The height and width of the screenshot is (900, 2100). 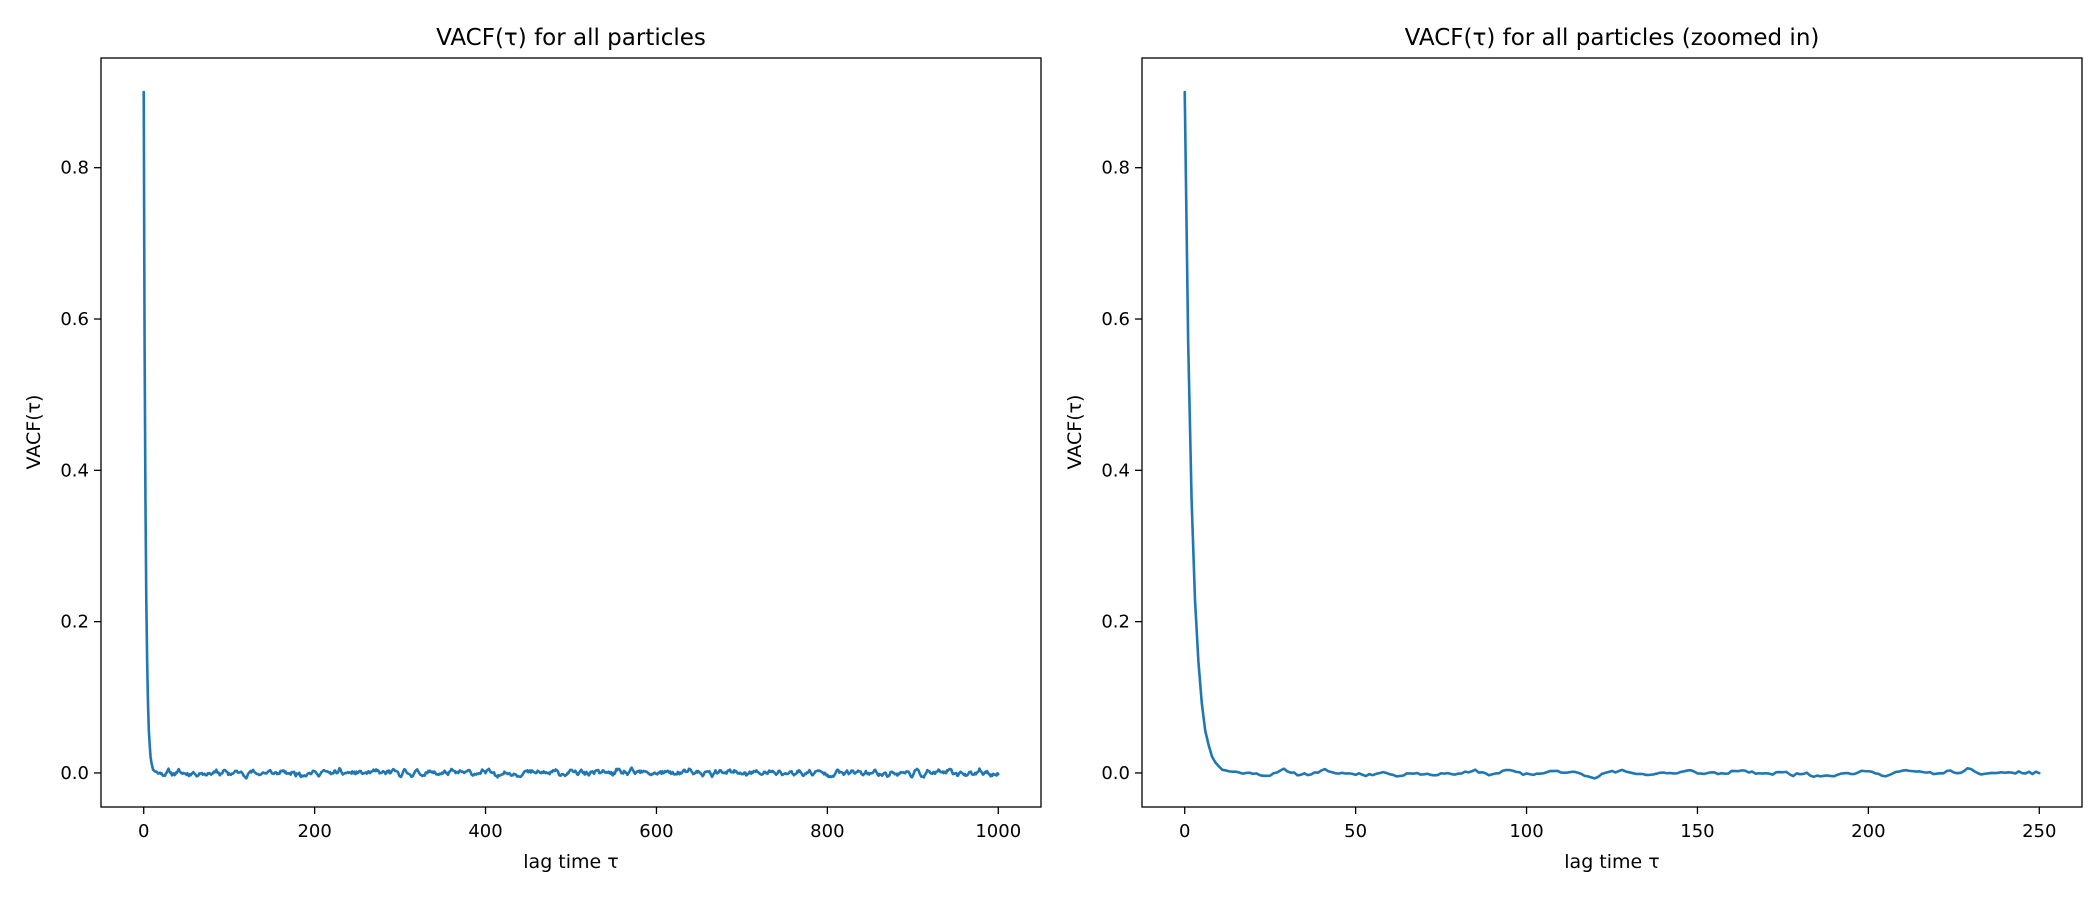 I want to click on x-axis: 0 200 400 600 800 1000, so click(x=579, y=824).